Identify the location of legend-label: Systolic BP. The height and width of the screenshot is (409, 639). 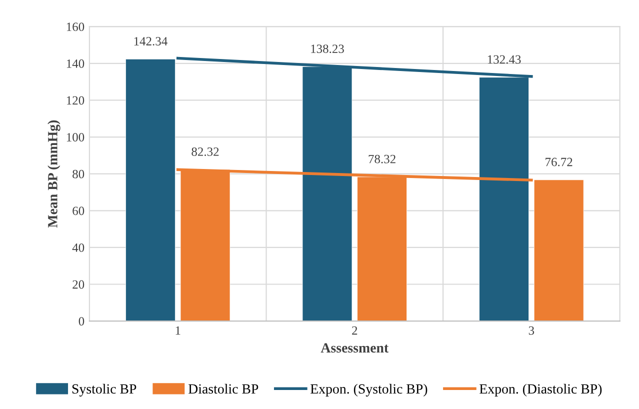
(104, 390).